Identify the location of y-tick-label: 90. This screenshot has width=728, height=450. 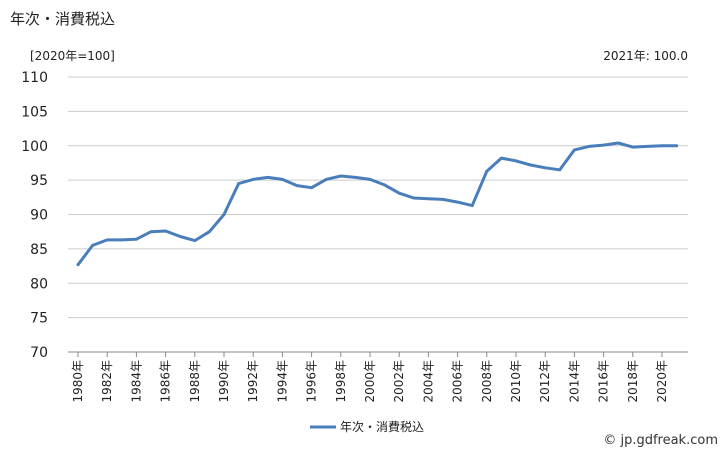
(39, 216).